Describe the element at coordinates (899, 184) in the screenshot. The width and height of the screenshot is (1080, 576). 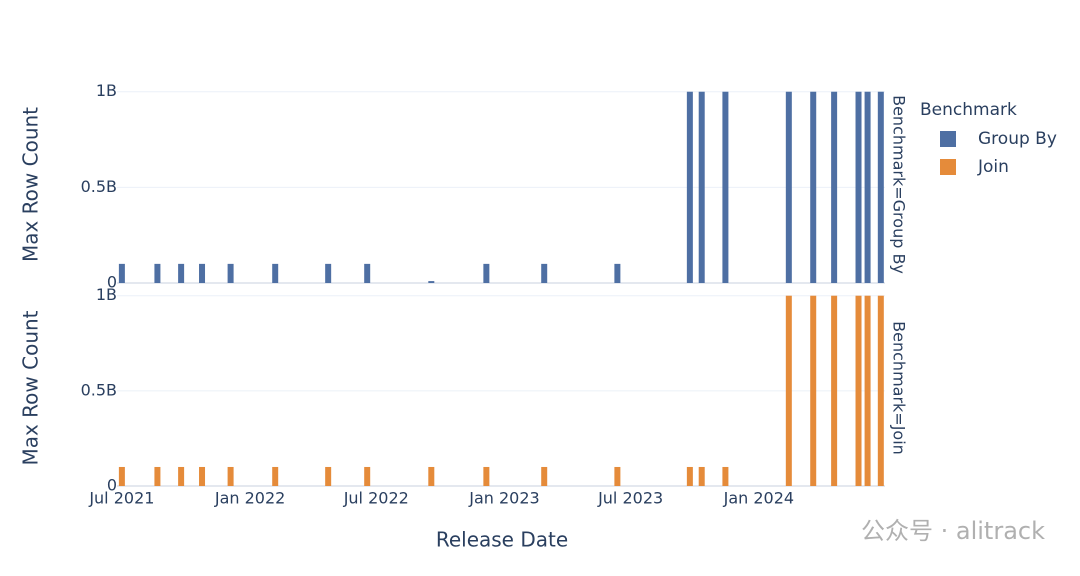
I see `facet-label: Benchmark=Group By` at that location.